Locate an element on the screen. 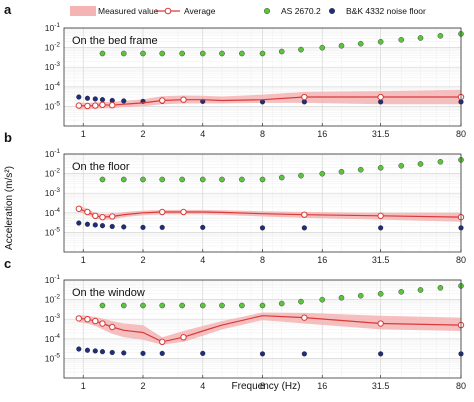  series-as2670 is located at coordinates (281, 44).